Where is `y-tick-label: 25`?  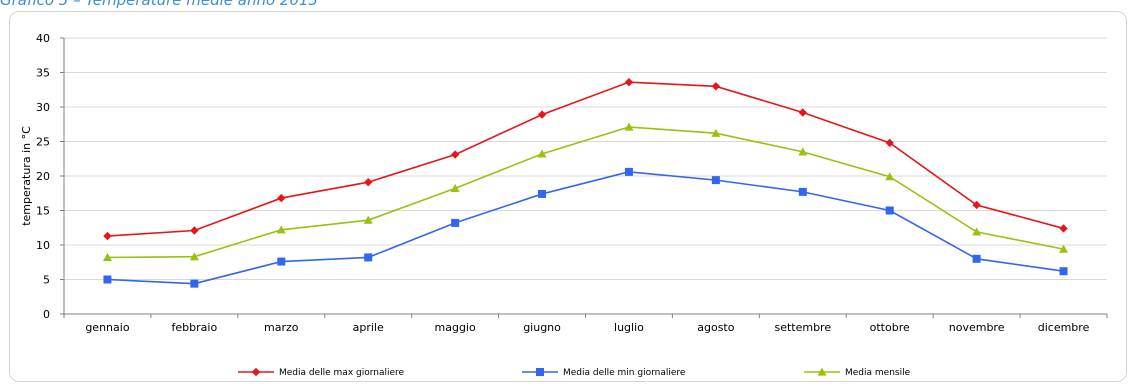
y-tick-label: 25 is located at coordinates (43, 142).